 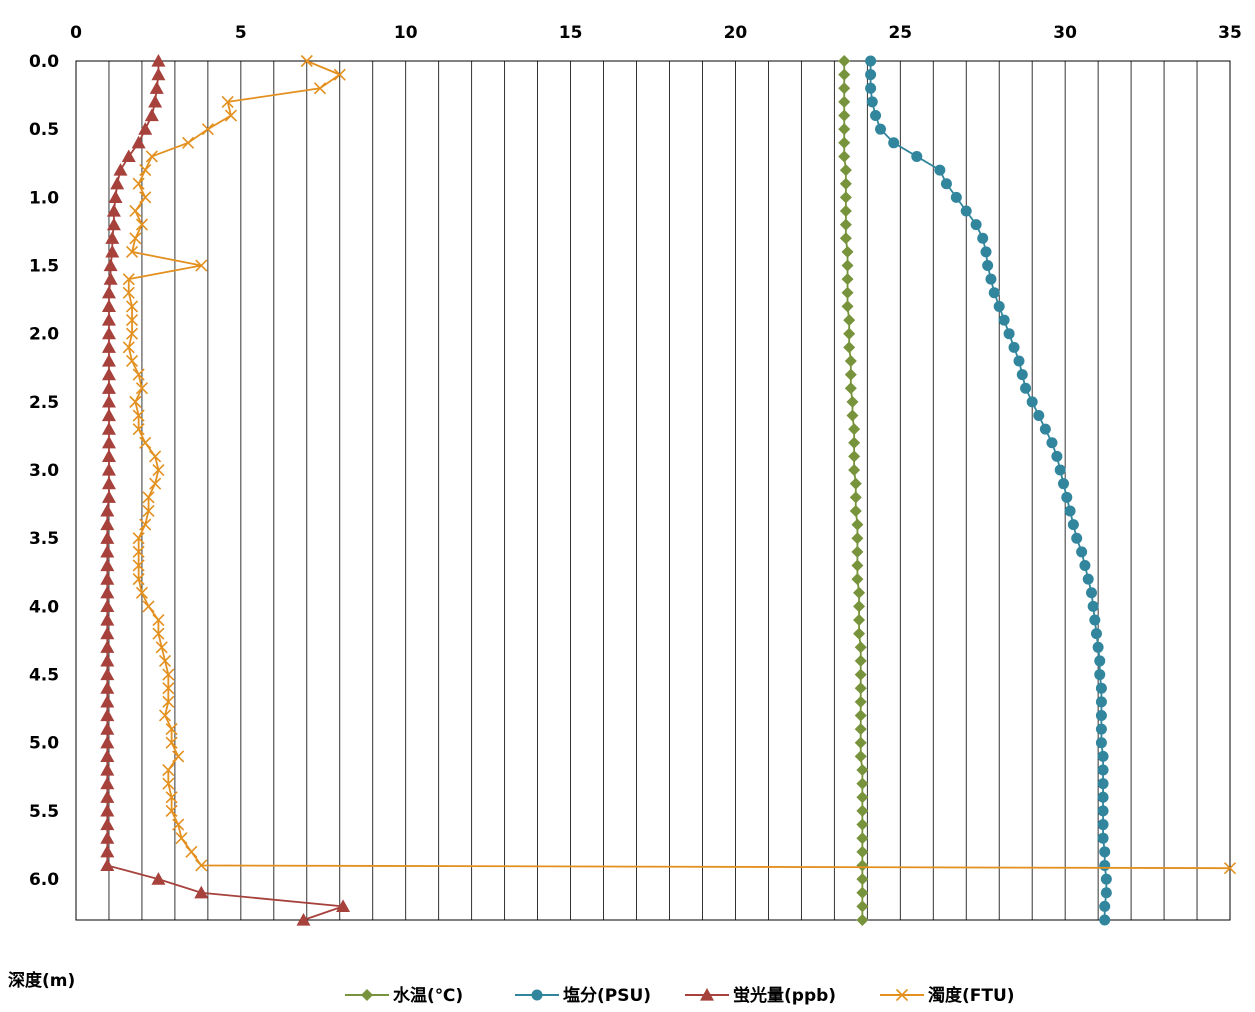 What do you see at coordinates (44, 403) in the screenshot?
I see `y-tick-label: 2.5` at bounding box center [44, 403].